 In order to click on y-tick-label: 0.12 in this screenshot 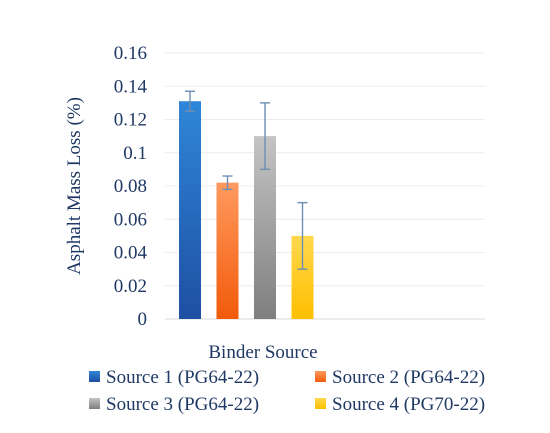, I will do `click(130, 120)`.